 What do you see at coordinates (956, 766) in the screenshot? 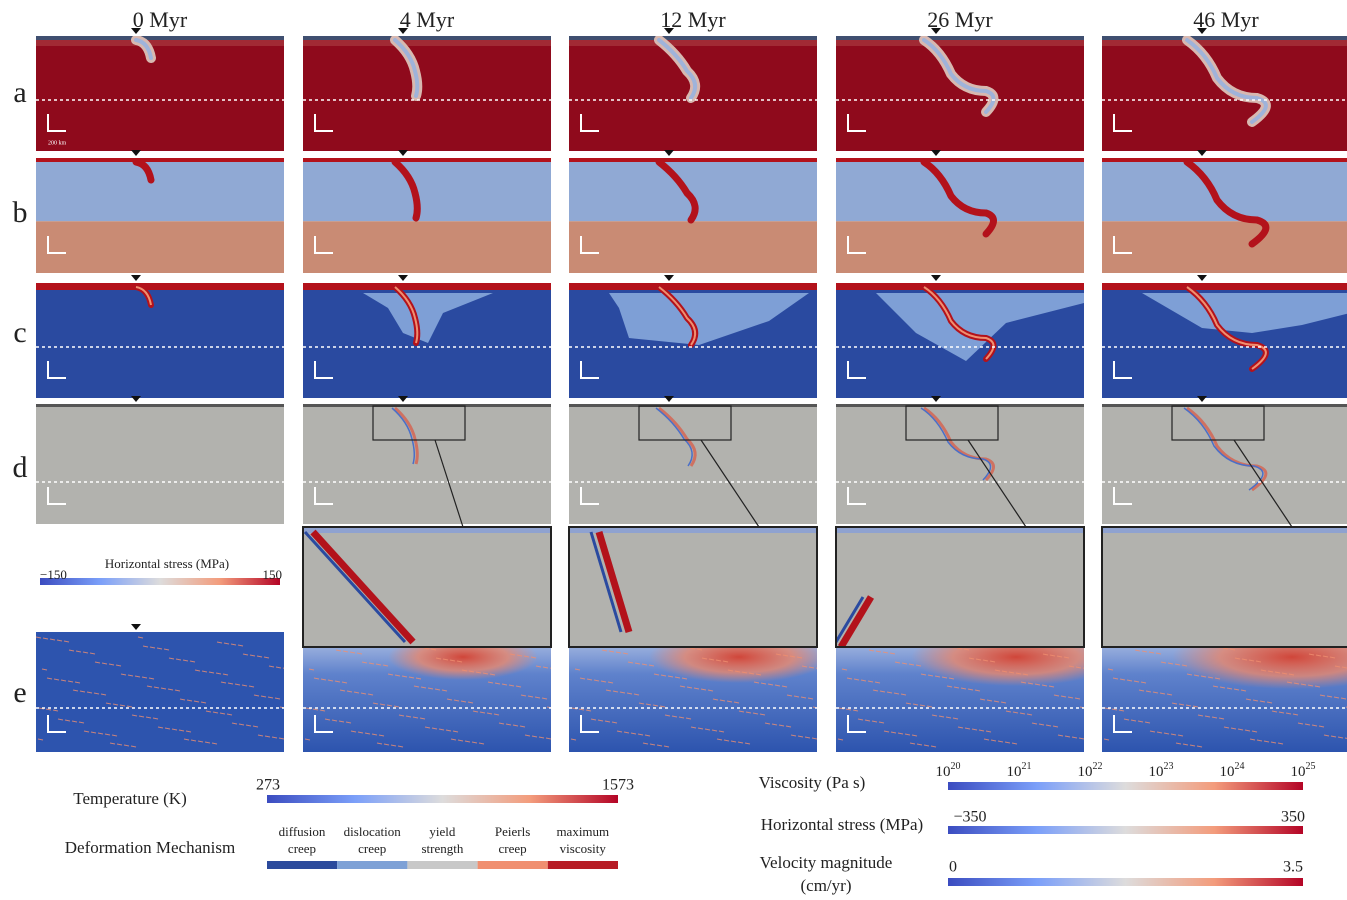
I see `tick-exponent: 20` at bounding box center [956, 766].